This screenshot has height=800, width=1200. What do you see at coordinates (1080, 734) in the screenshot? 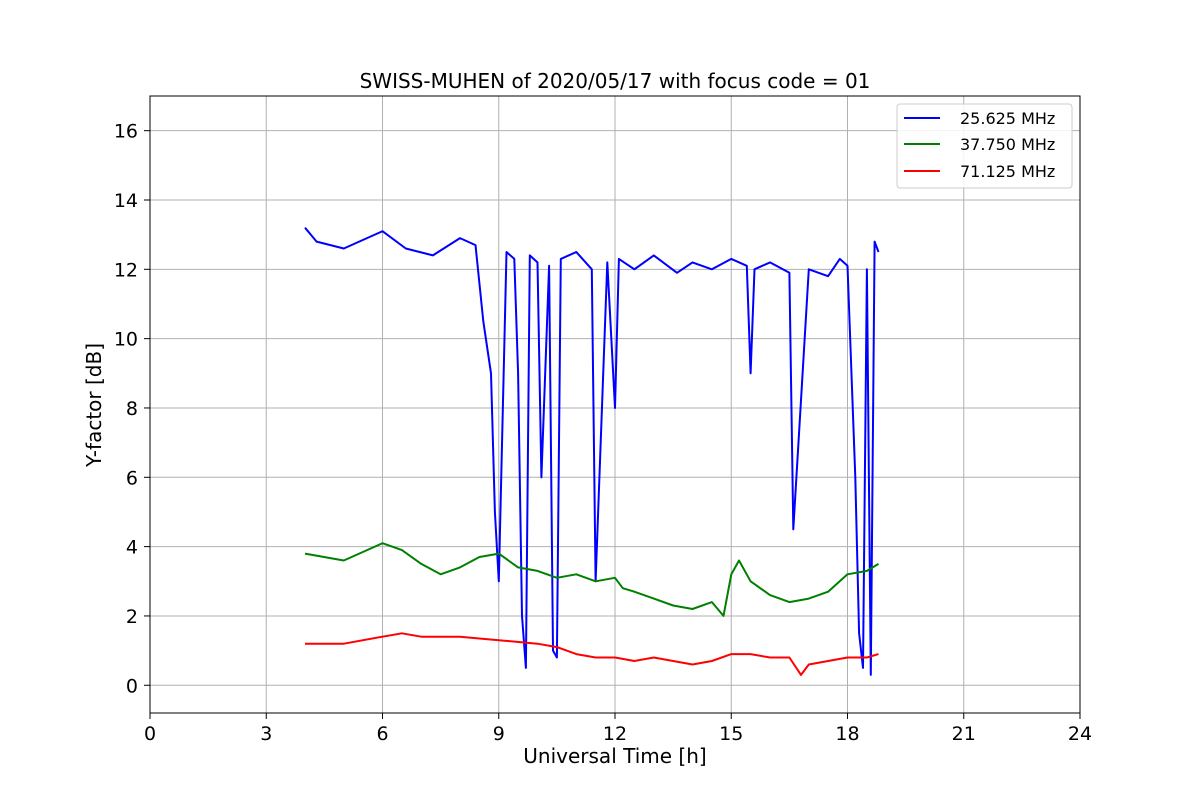
I see `x-tick-label: 24` at bounding box center [1080, 734].